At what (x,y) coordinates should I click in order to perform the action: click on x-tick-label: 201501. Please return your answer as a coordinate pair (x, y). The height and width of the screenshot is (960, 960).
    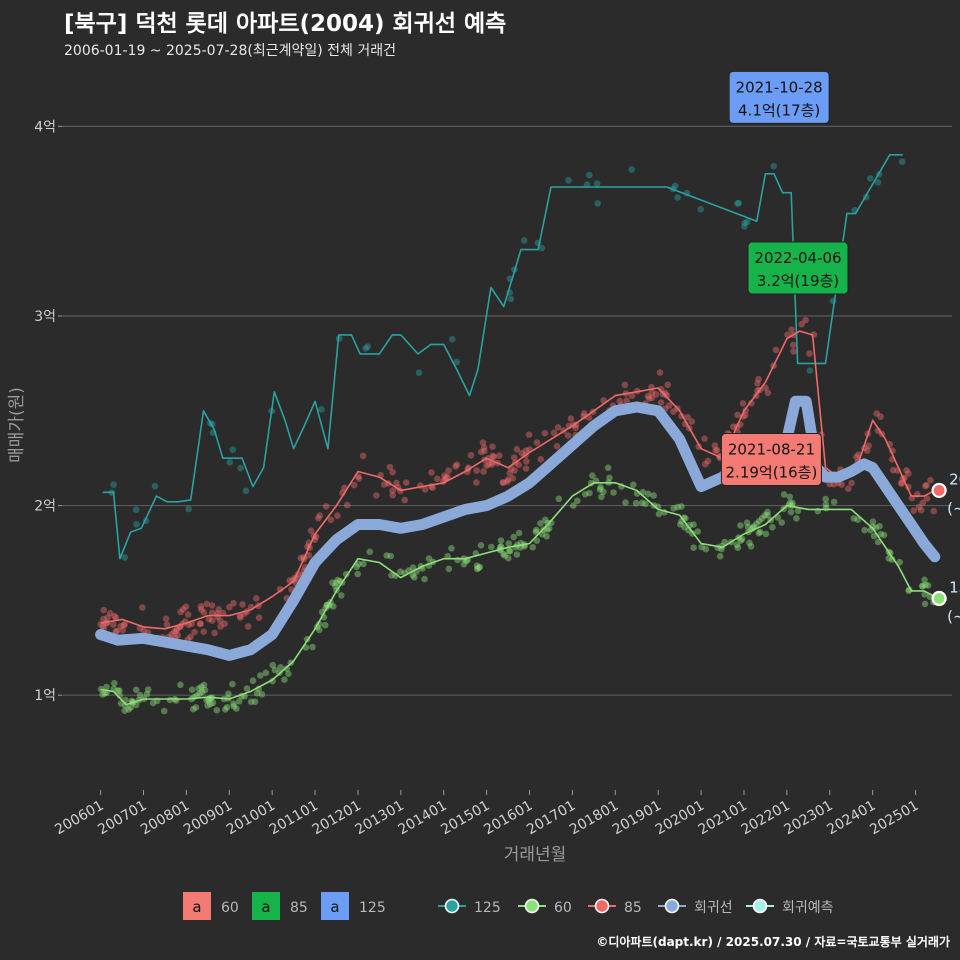
    Looking at the image, I should click on (465, 818).